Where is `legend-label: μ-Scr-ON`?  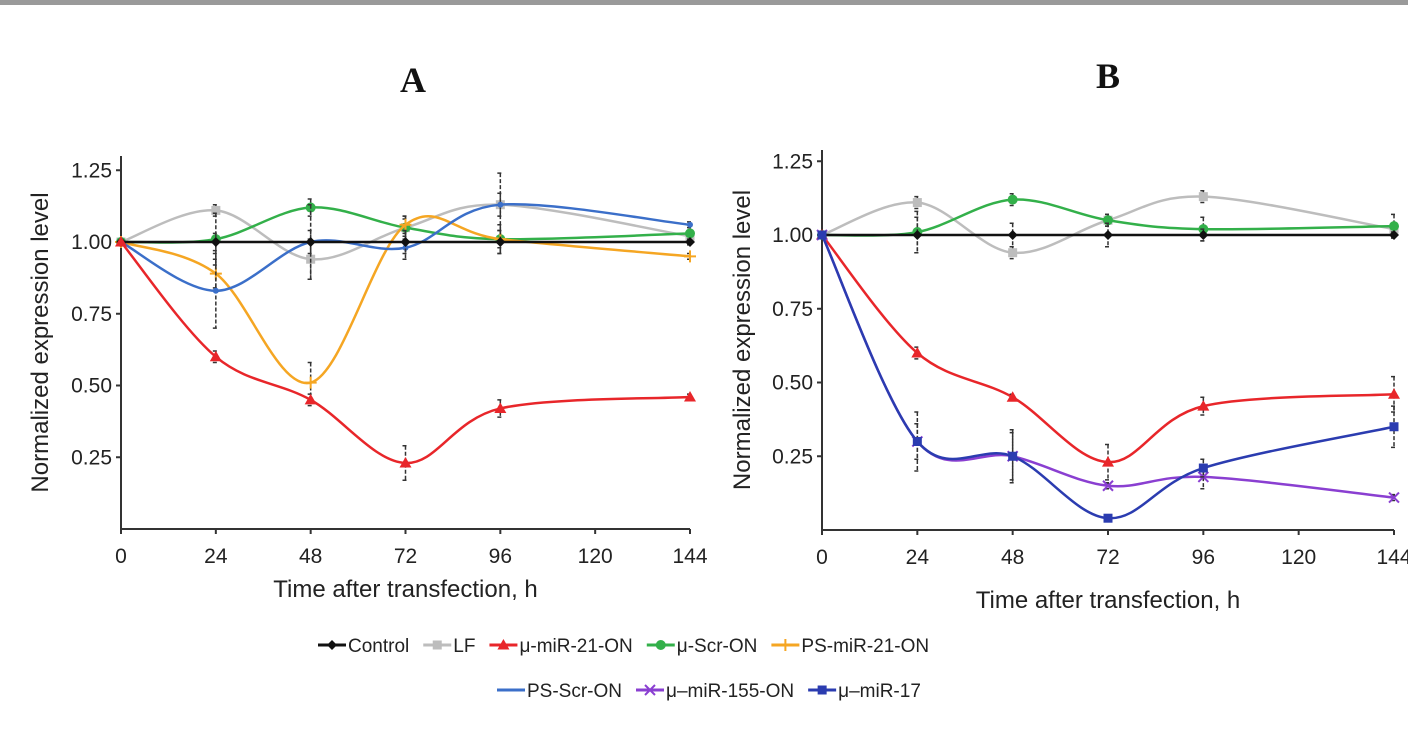 legend-label: μ-Scr-ON is located at coordinates (717, 646).